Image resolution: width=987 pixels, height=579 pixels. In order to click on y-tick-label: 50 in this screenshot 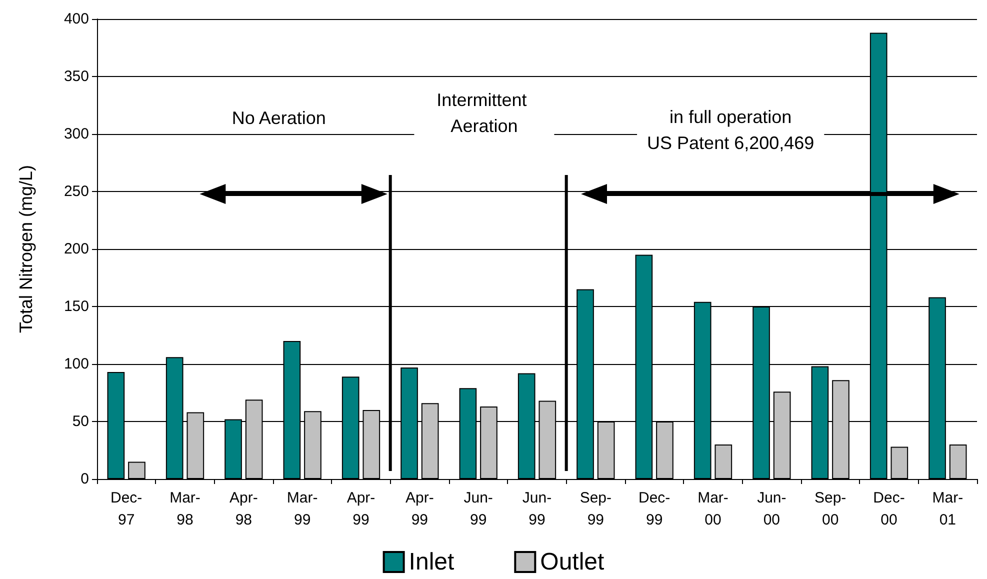, I will do `click(80, 421)`.